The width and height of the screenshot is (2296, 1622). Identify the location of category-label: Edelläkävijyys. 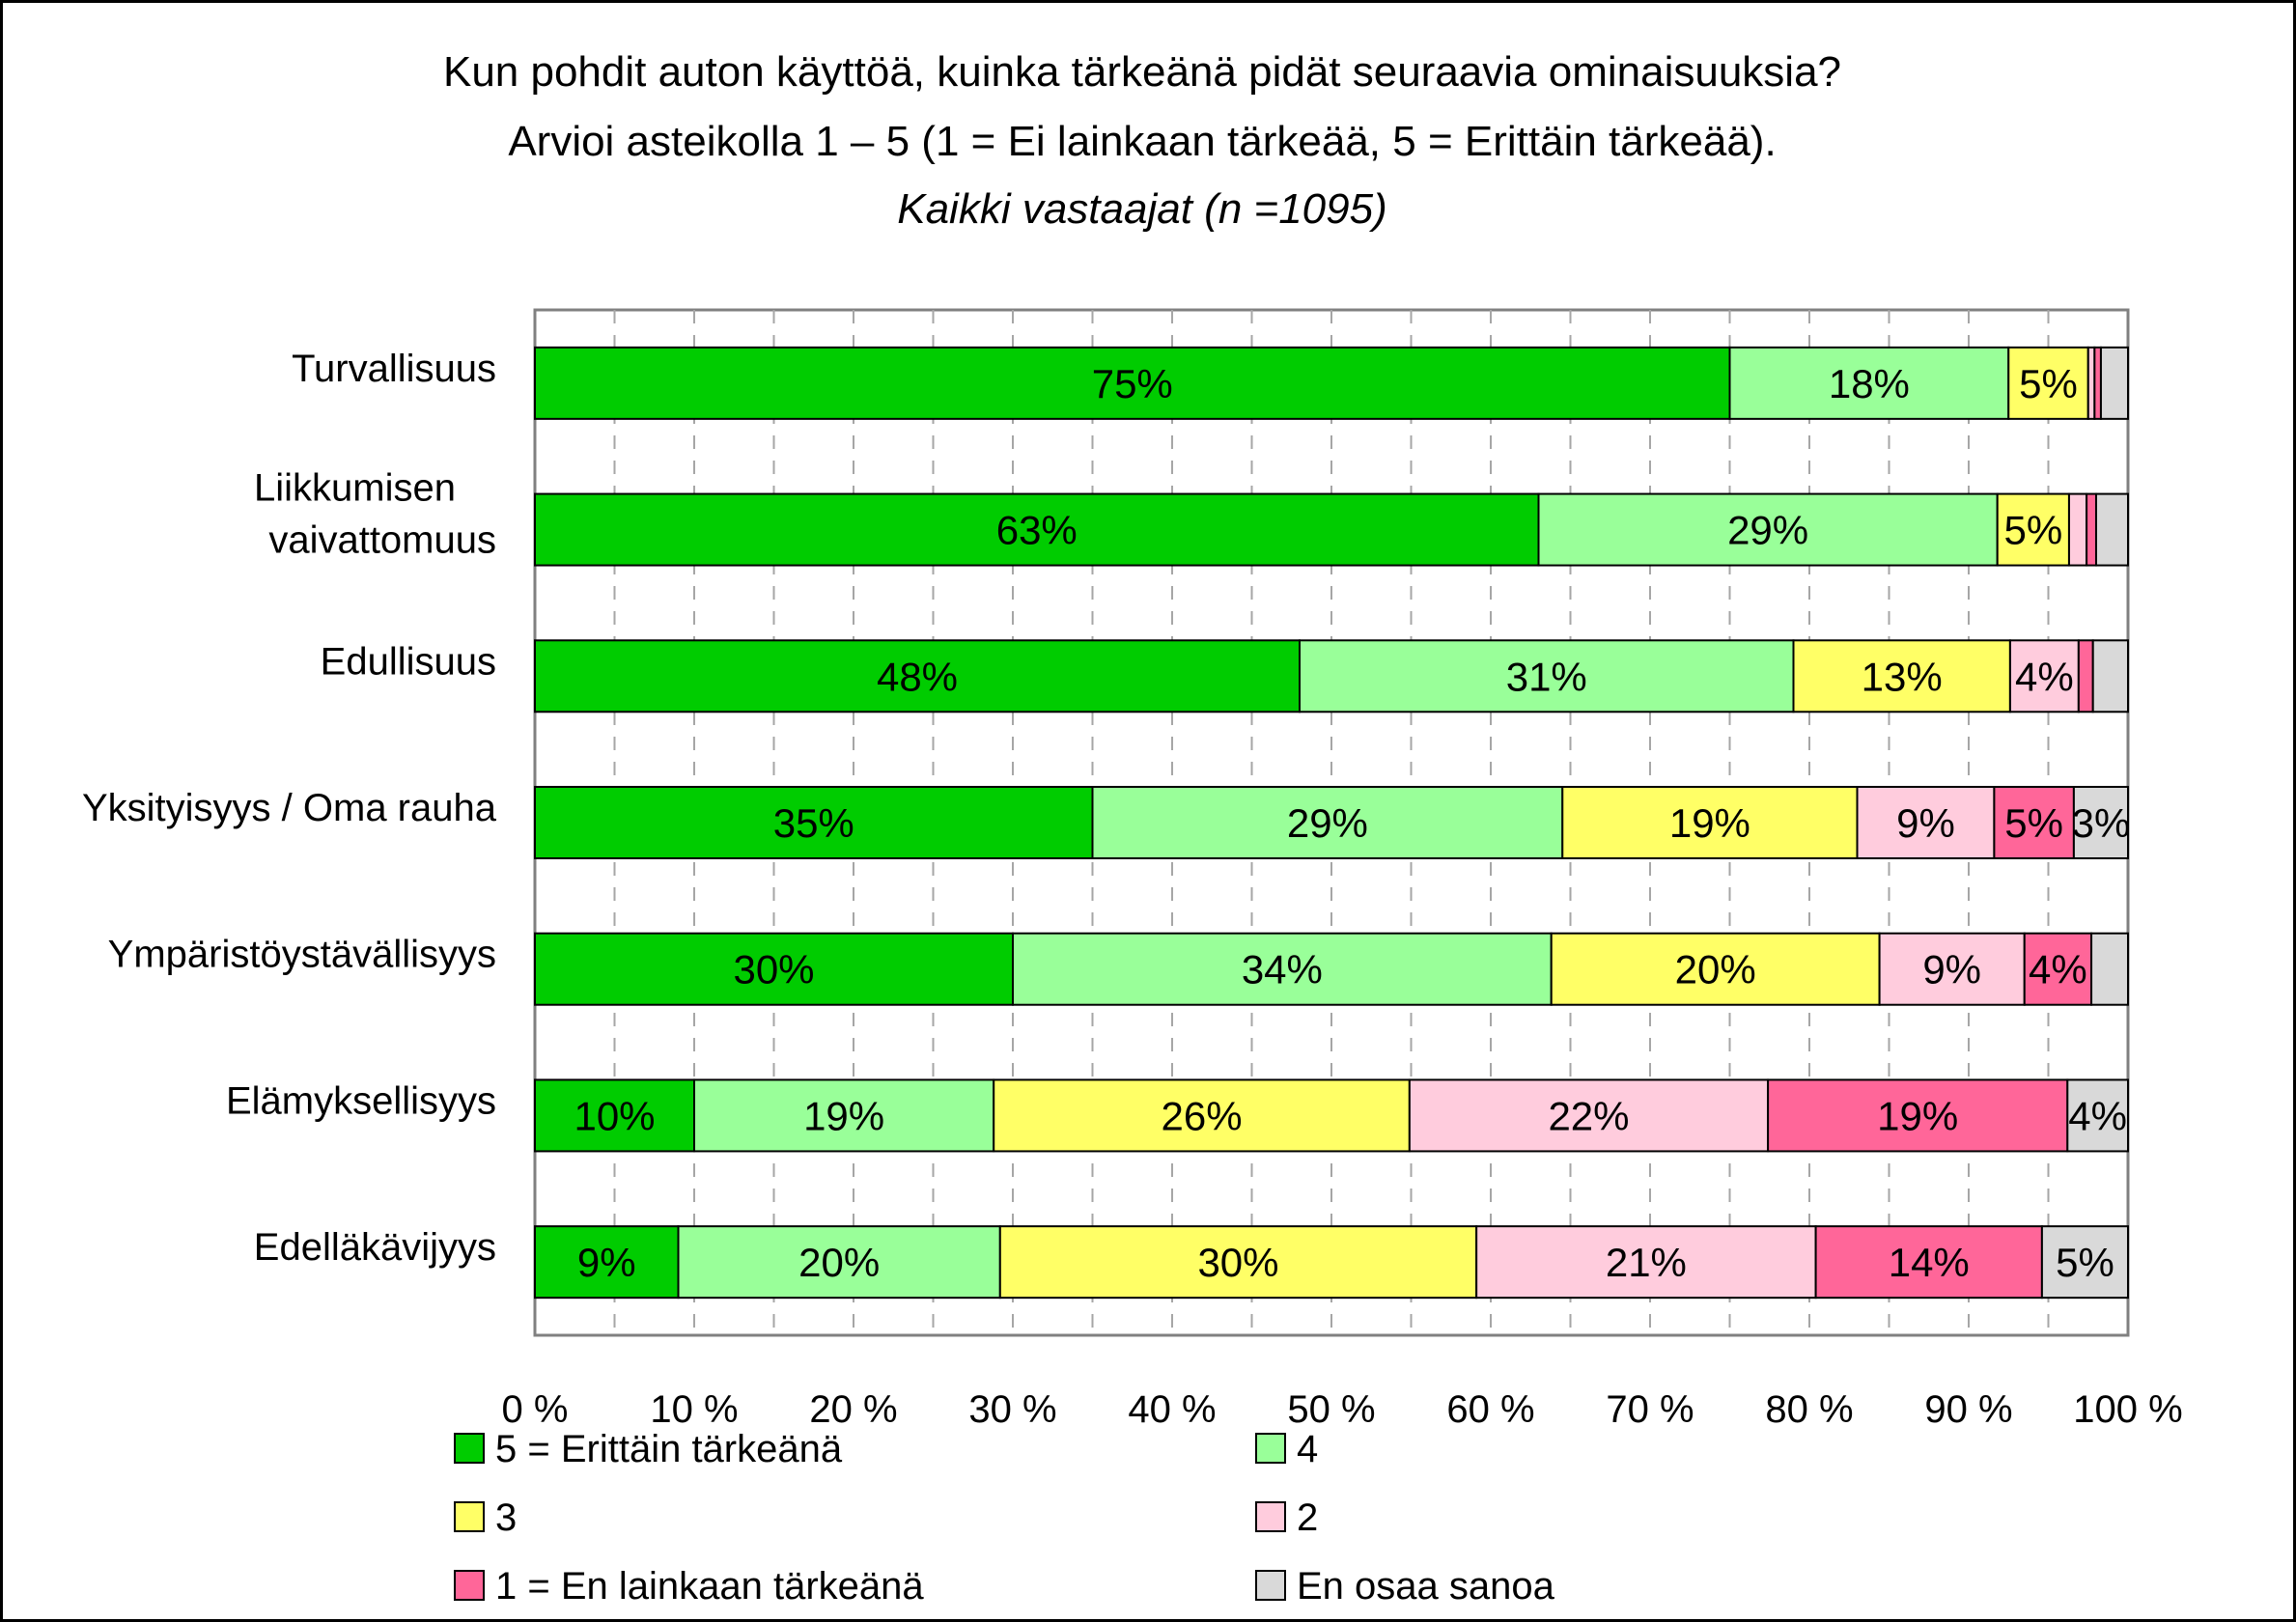
(375, 1247).